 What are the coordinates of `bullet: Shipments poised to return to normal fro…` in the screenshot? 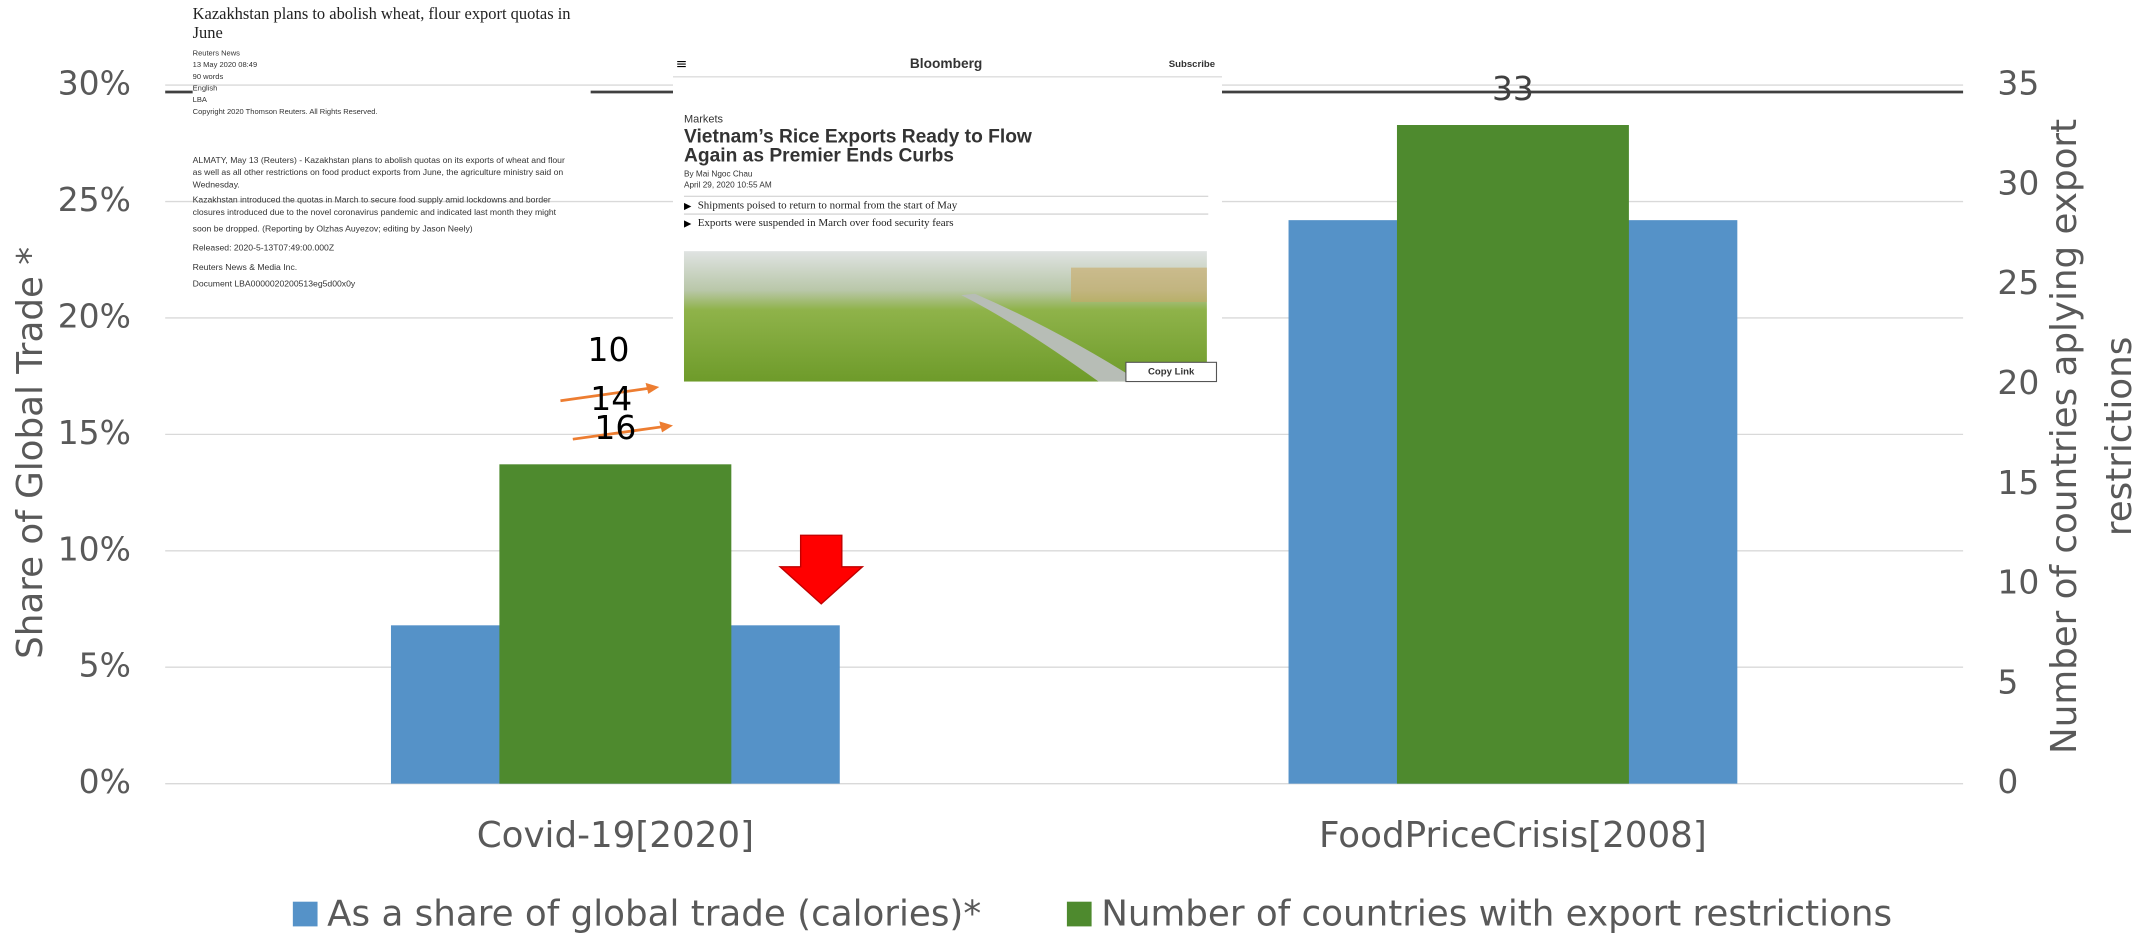 It's located at (828, 205).